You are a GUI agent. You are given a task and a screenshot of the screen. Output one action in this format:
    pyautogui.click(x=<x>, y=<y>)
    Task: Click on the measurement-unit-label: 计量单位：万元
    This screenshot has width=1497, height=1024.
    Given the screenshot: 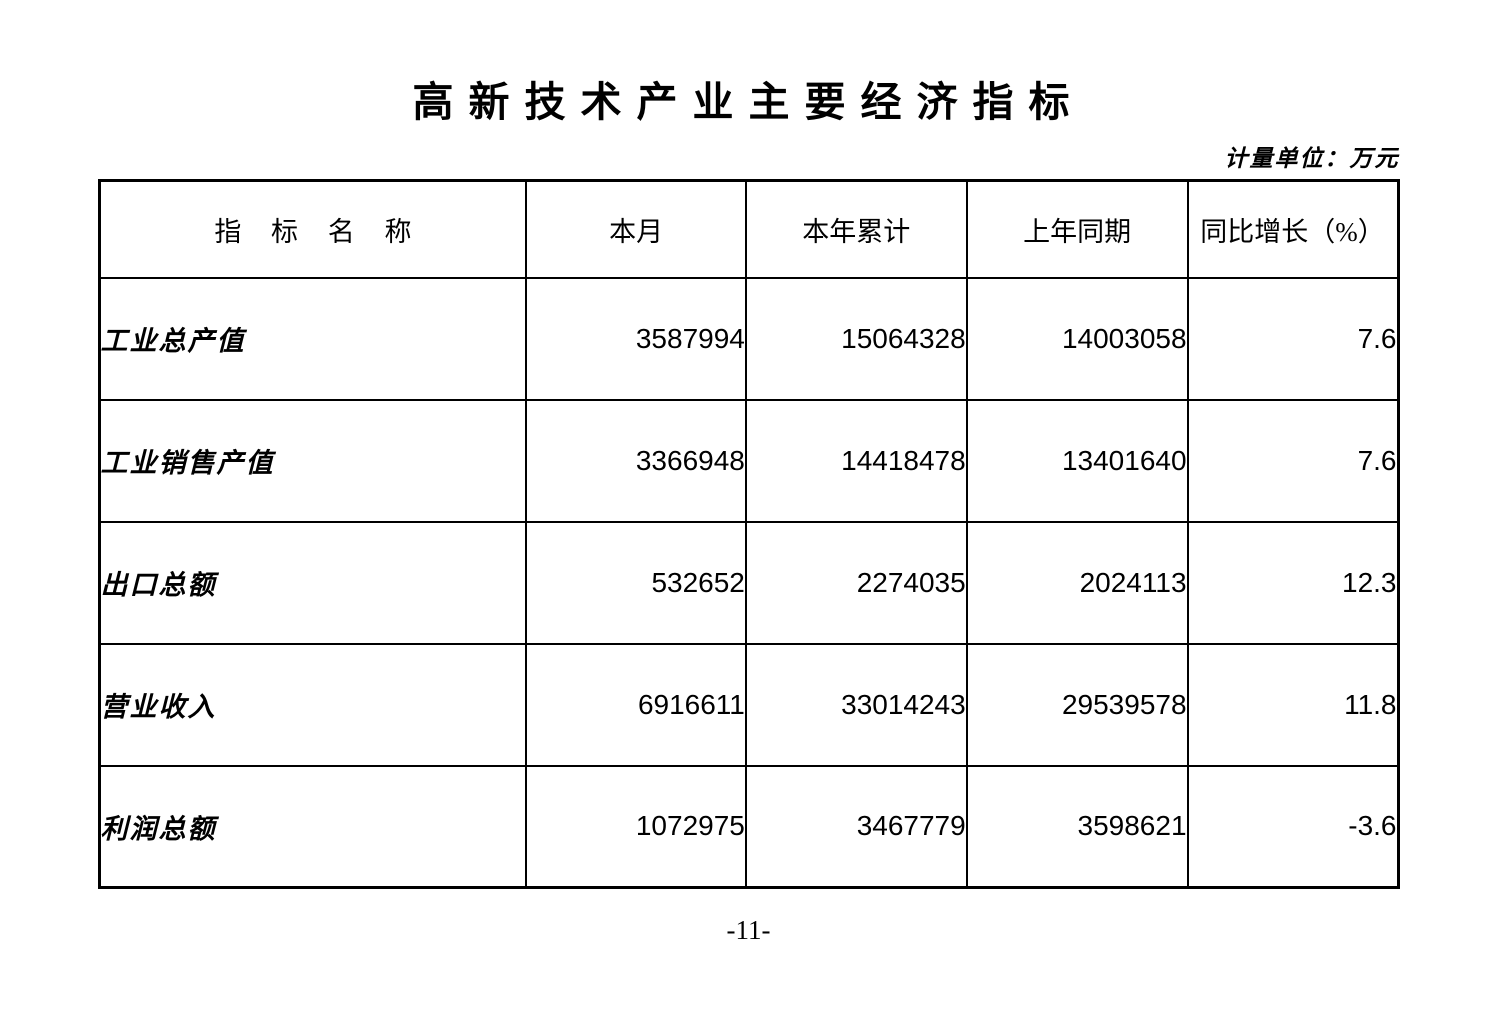 What is the action you would take?
    pyautogui.click(x=1312, y=159)
    